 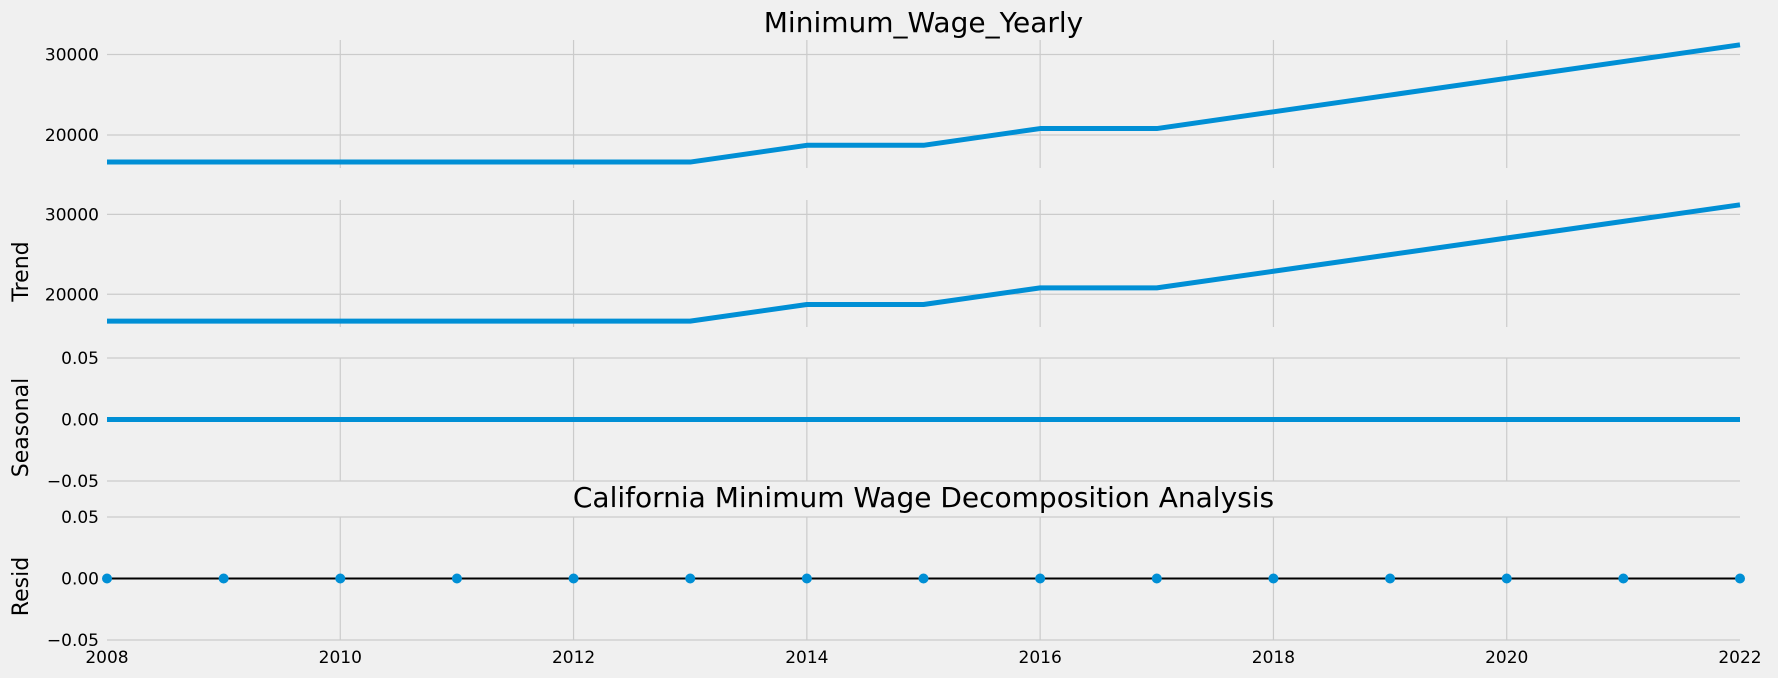 What do you see at coordinates (21, 586) in the screenshot?
I see `y-axis-label: Resid` at bounding box center [21, 586].